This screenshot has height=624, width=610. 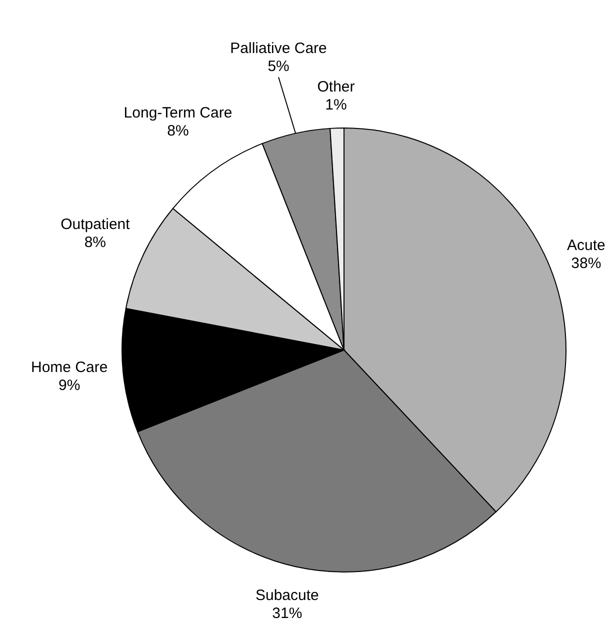 What do you see at coordinates (586, 245) in the screenshot?
I see `slice-label: Acute` at bounding box center [586, 245].